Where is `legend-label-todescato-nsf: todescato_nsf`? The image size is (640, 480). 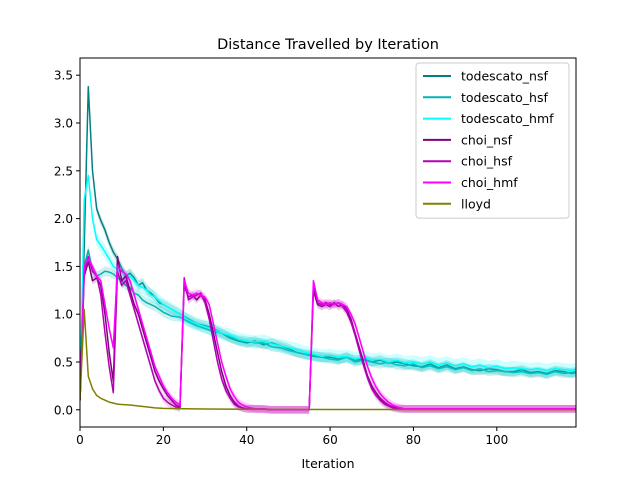 legend-label-todescato-nsf: todescato_nsf is located at coordinates (504, 76).